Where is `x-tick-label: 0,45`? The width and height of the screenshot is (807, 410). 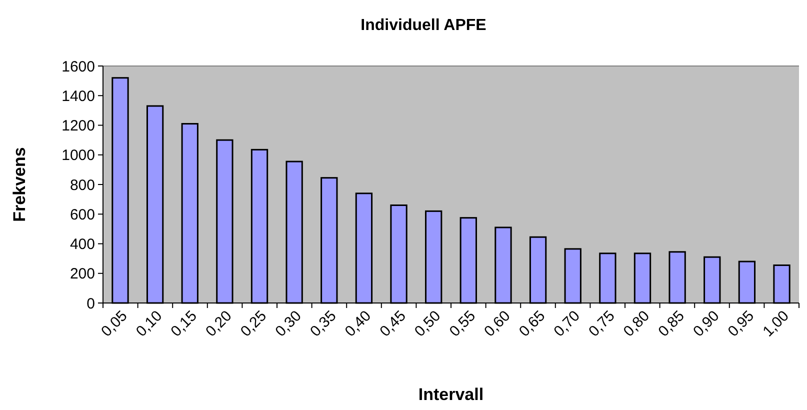
x-tick-label: 0,45 is located at coordinates (393, 324).